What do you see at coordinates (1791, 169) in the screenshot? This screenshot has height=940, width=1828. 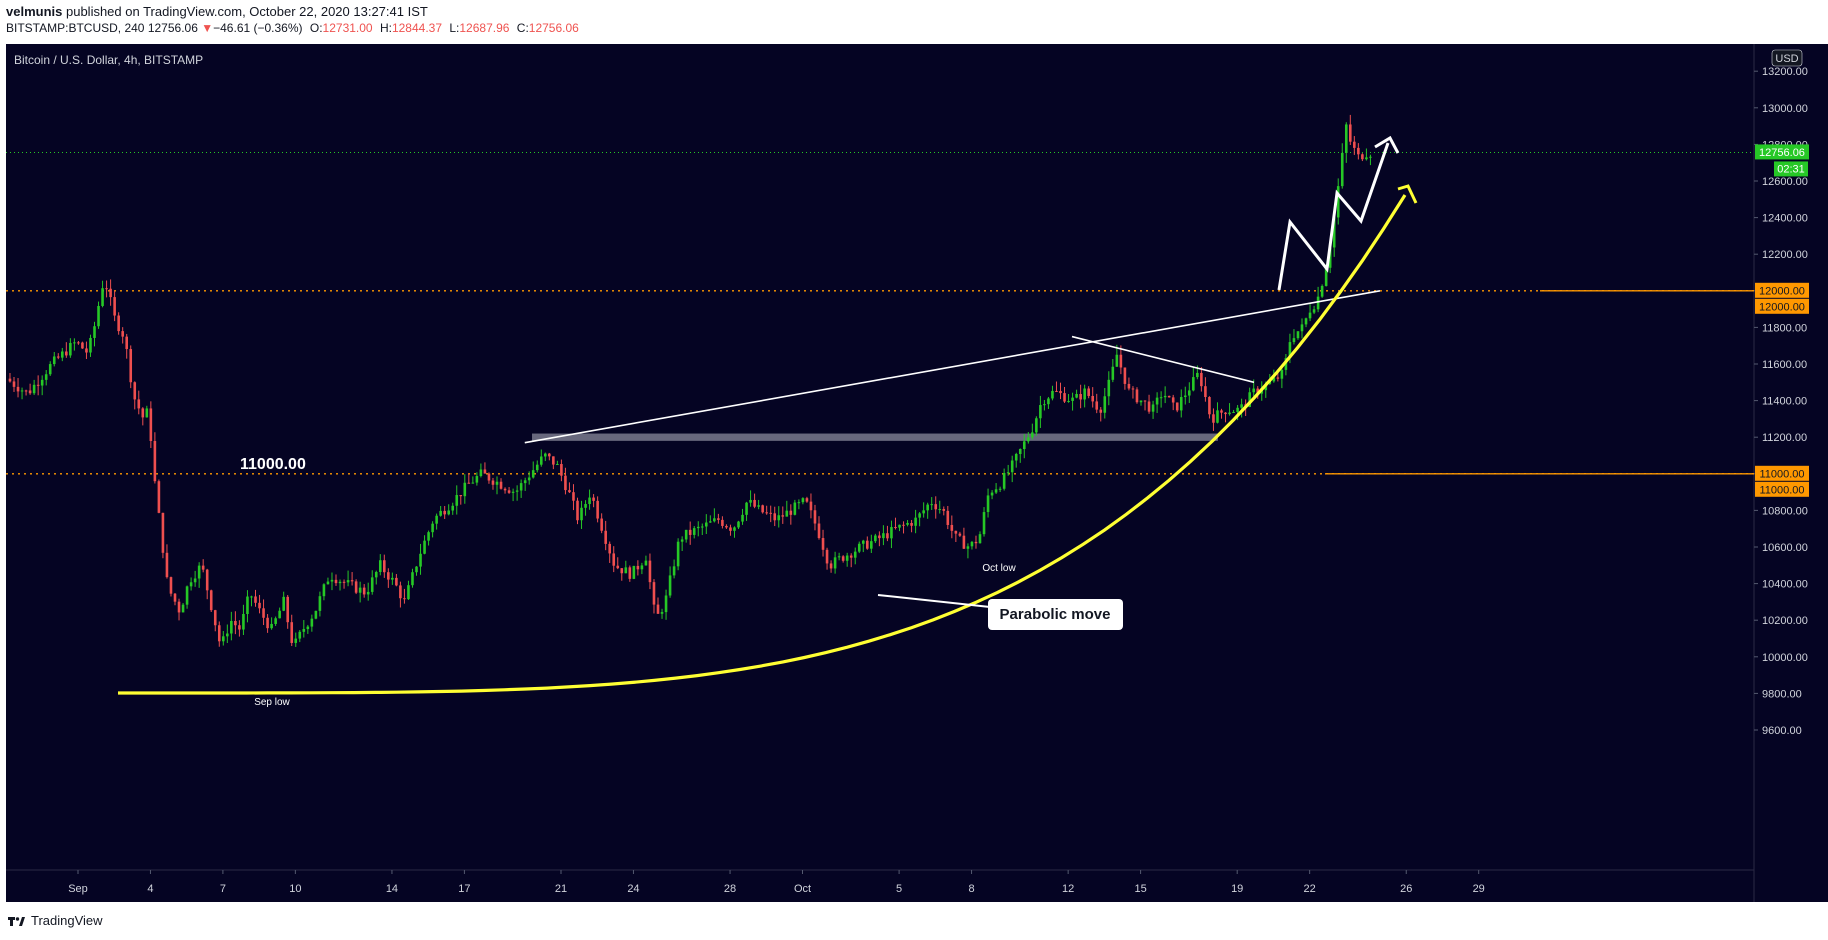 I see `countdown-badge-bg` at bounding box center [1791, 169].